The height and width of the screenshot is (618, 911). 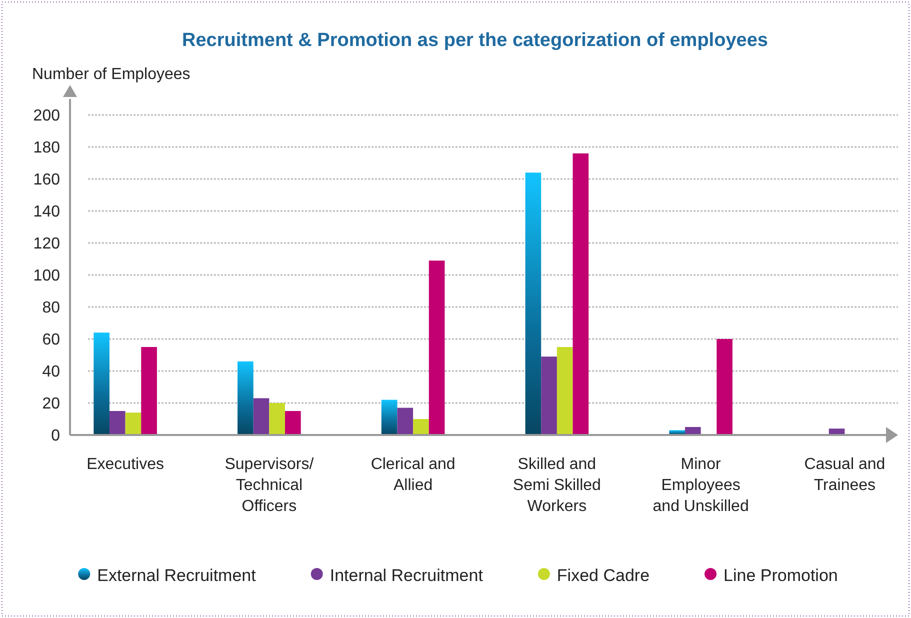 I want to click on y-tick-label: 40, so click(x=51, y=372).